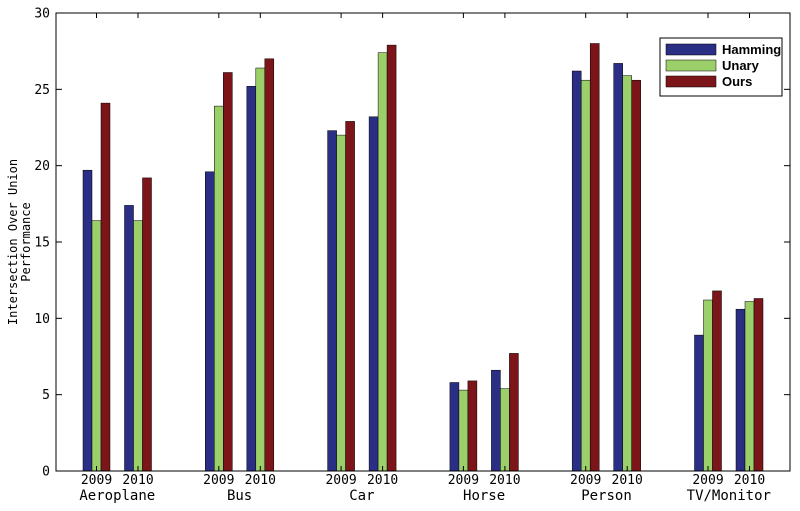 The height and width of the screenshot is (511, 800). Describe the element at coordinates (484, 496) in the screenshot. I see `x-category-label: Horse` at that location.